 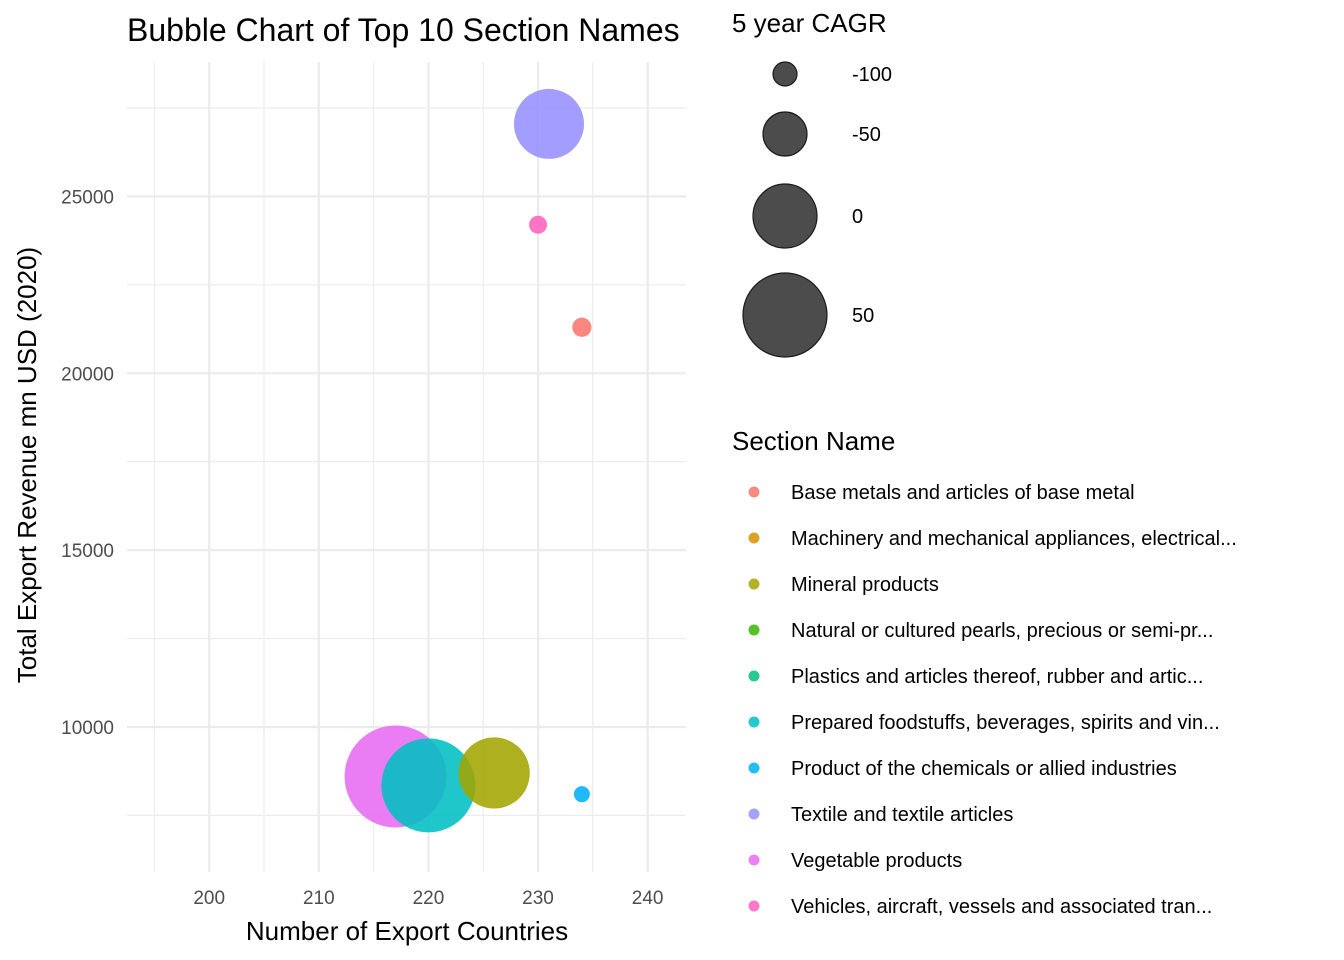 I want to click on size-legend-label: 0, so click(x=857, y=217).